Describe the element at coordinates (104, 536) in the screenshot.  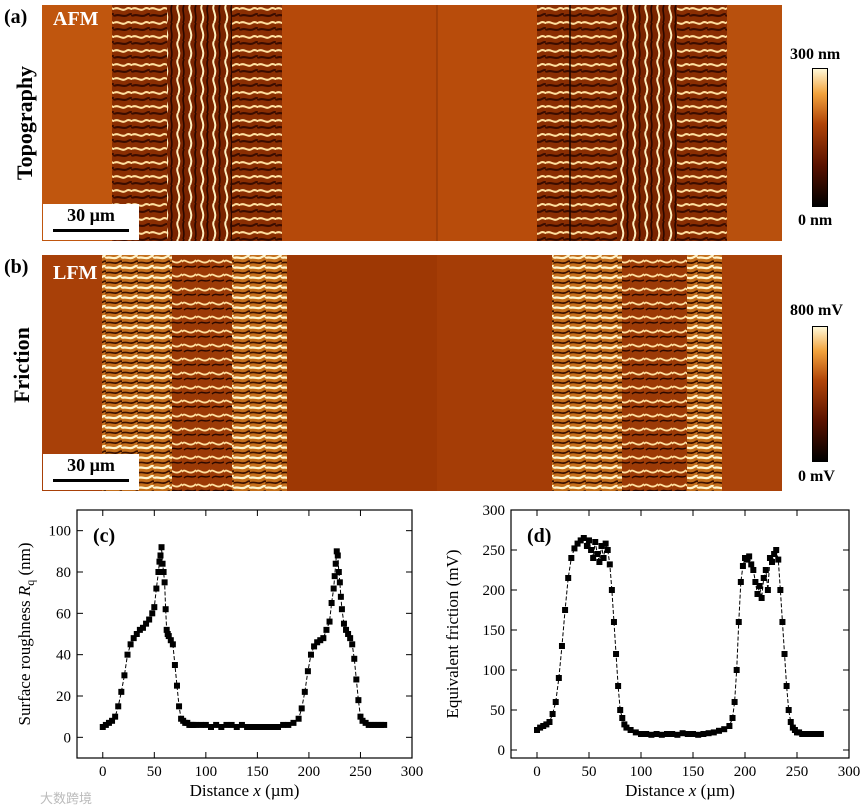
I see `chart-panel-label: (c)` at that location.